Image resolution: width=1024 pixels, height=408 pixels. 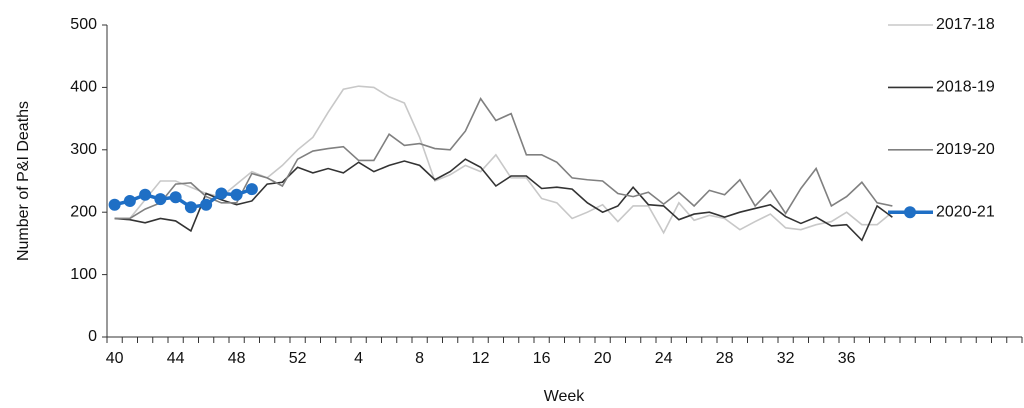 I want to click on y-tick-label: 0, so click(x=92, y=336).